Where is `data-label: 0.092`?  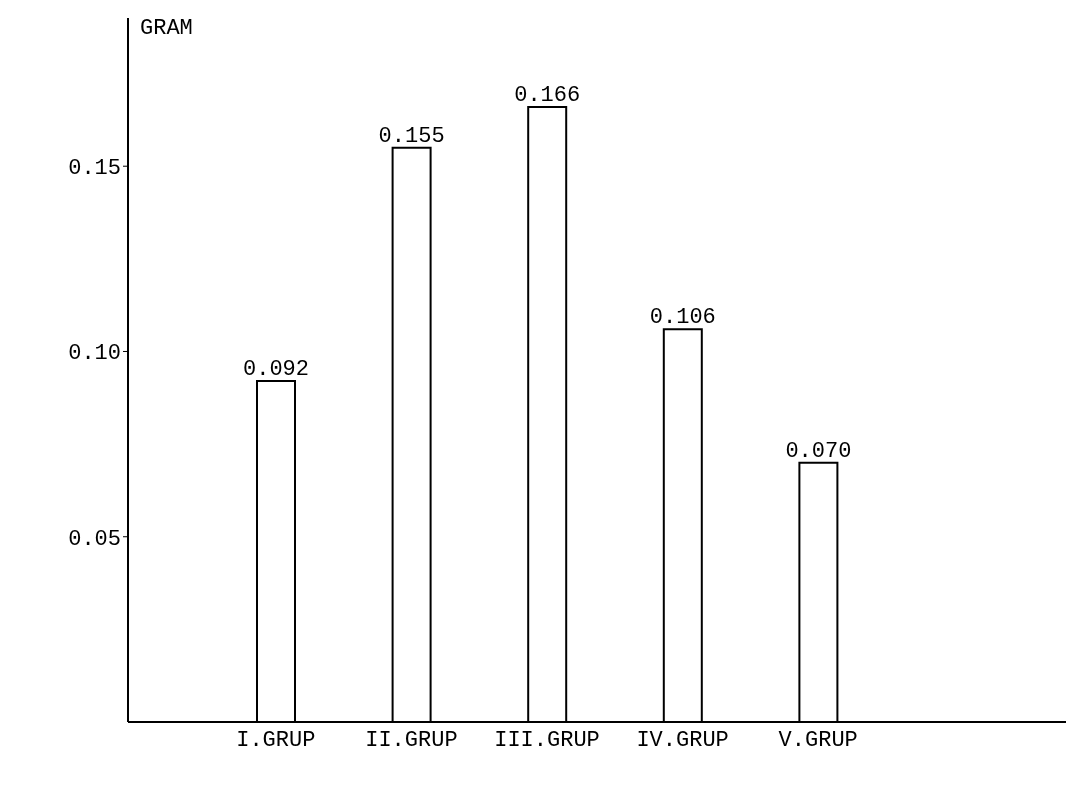
data-label: 0.092 is located at coordinates (276, 370).